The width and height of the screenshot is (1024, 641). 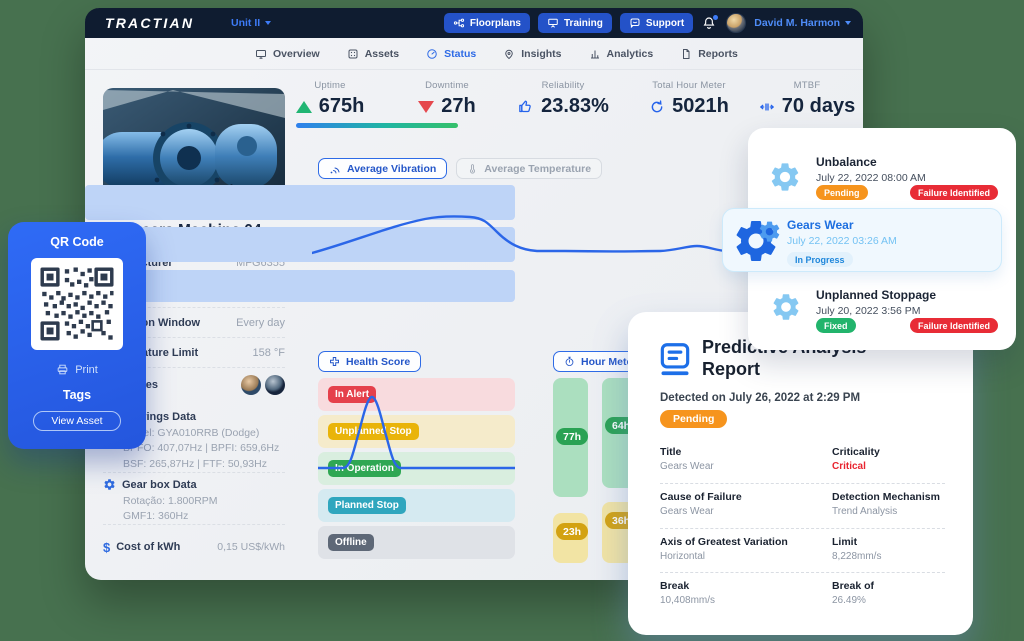 I want to click on printer-icon, so click(x=62, y=369).